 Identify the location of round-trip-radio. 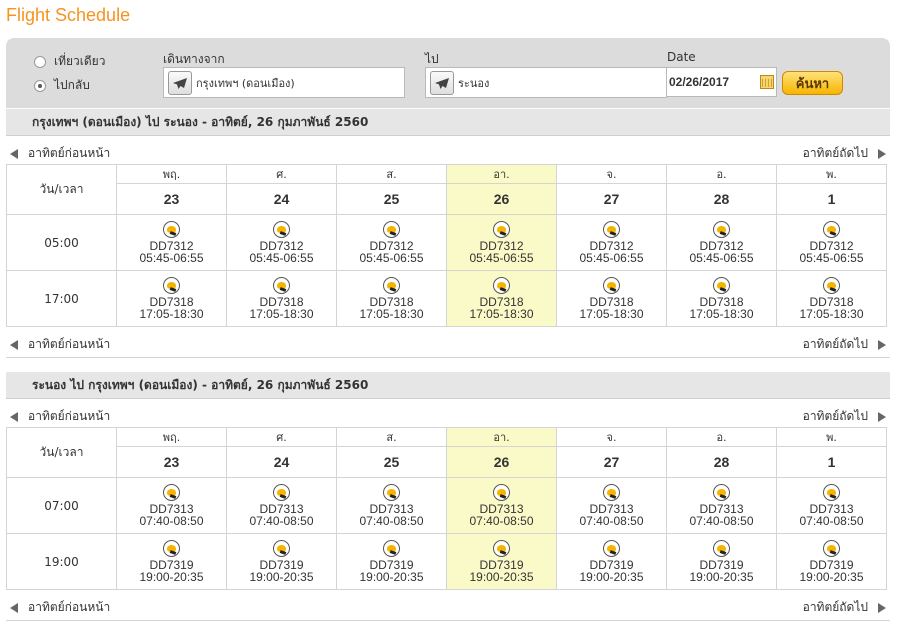
(40, 85).